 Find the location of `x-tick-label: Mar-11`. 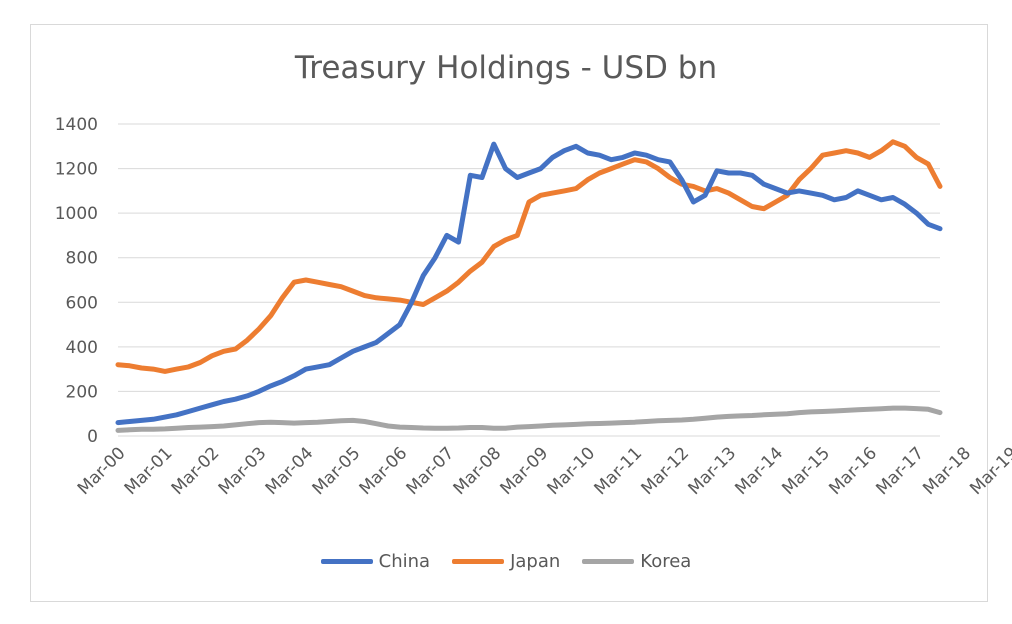

x-tick-label: Mar-11 is located at coordinates (619, 471).